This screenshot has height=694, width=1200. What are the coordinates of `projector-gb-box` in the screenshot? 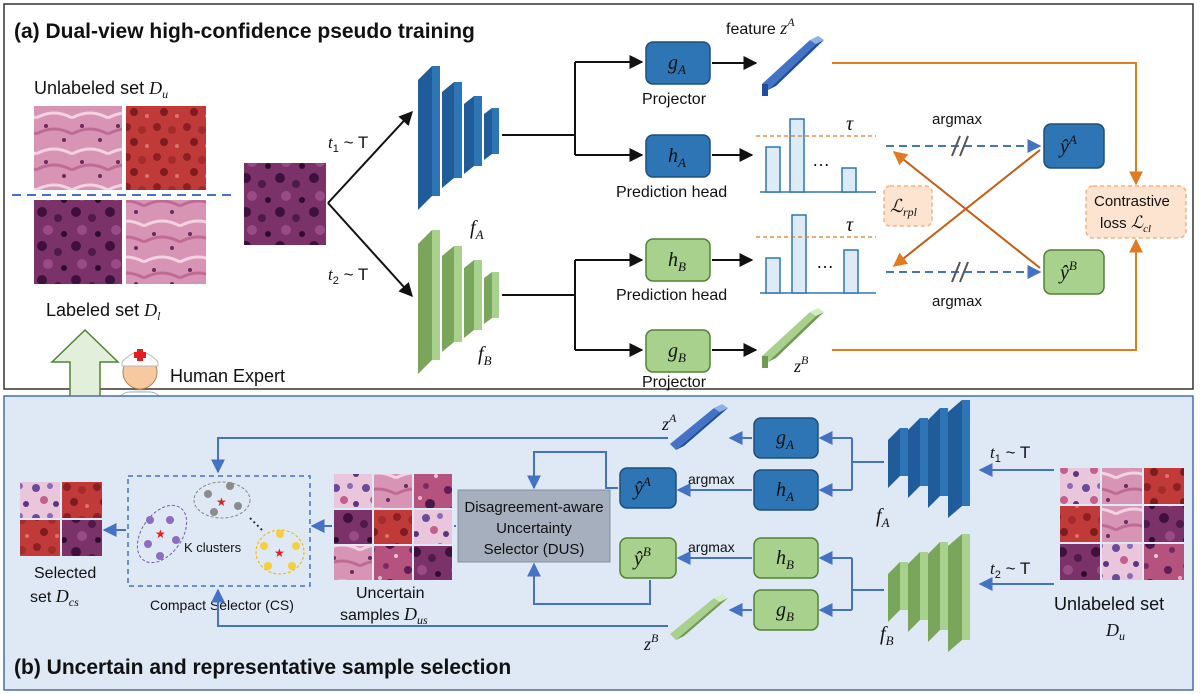 It's located at (678, 351).